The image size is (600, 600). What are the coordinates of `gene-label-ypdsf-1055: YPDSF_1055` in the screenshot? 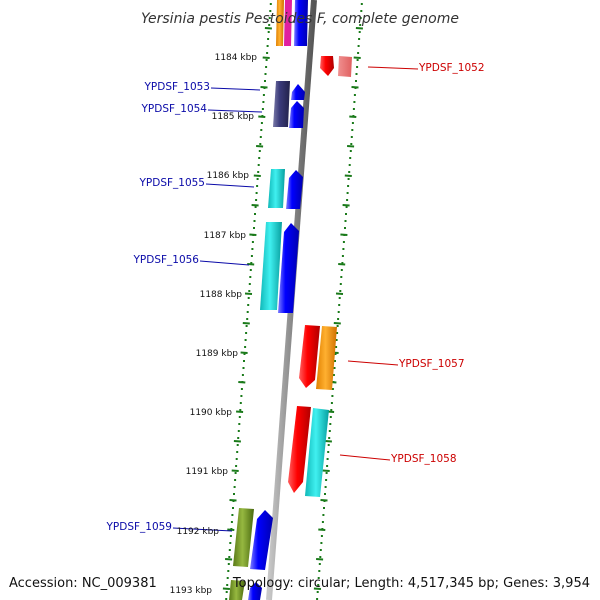 It's located at (171, 183).